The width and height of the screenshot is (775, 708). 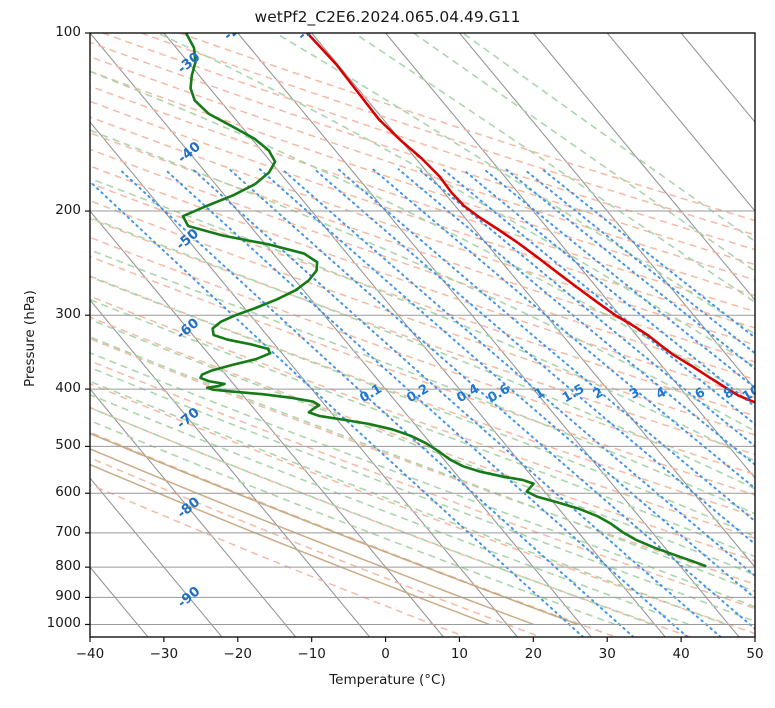 I want to click on ytick-label-600: 600, so click(x=68, y=492).